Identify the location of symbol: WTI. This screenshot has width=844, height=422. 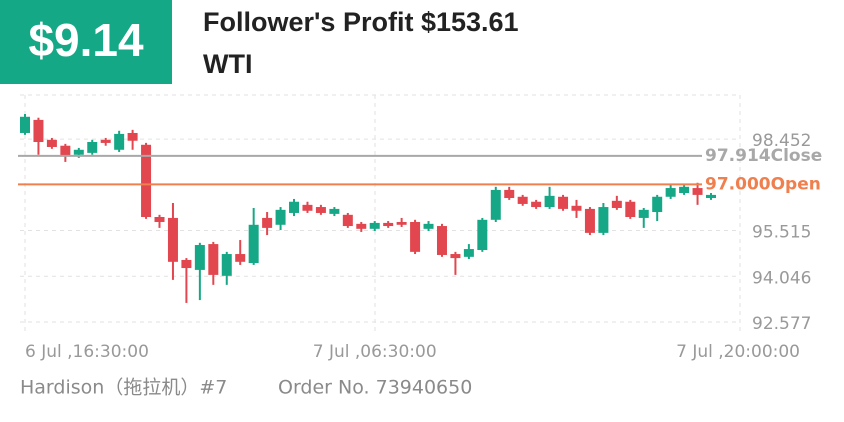
(227, 64).